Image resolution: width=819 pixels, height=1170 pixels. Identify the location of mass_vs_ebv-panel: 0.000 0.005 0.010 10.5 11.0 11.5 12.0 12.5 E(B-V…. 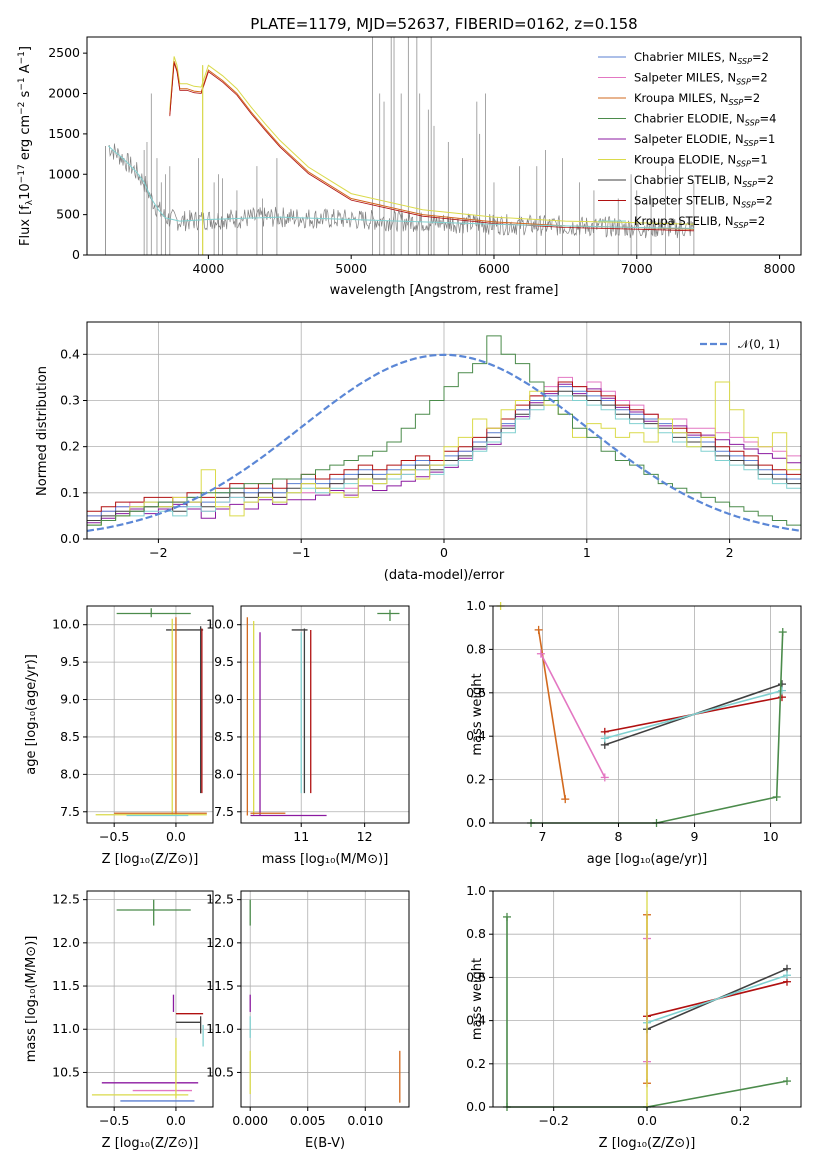
(308, 1020).